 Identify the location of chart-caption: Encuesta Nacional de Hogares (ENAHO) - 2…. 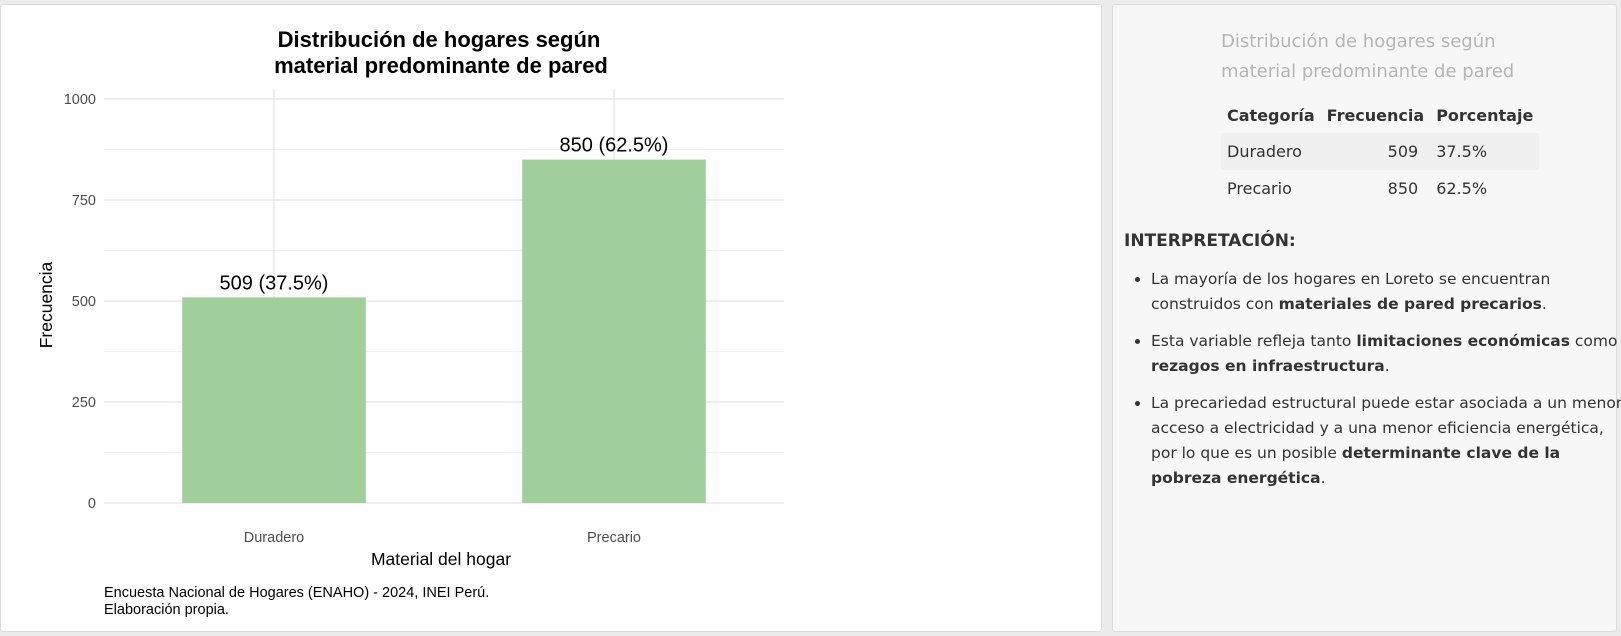
(296, 602).